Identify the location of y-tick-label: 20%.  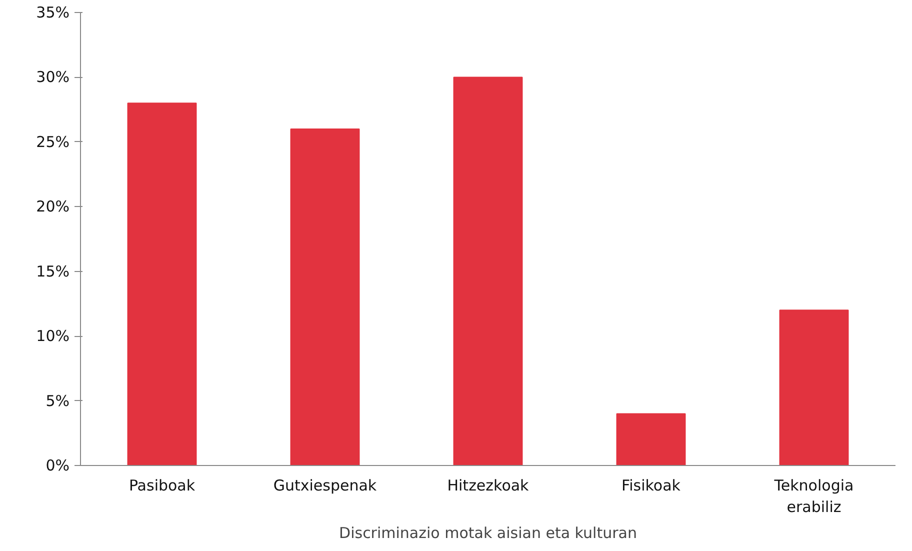
(53, 207).